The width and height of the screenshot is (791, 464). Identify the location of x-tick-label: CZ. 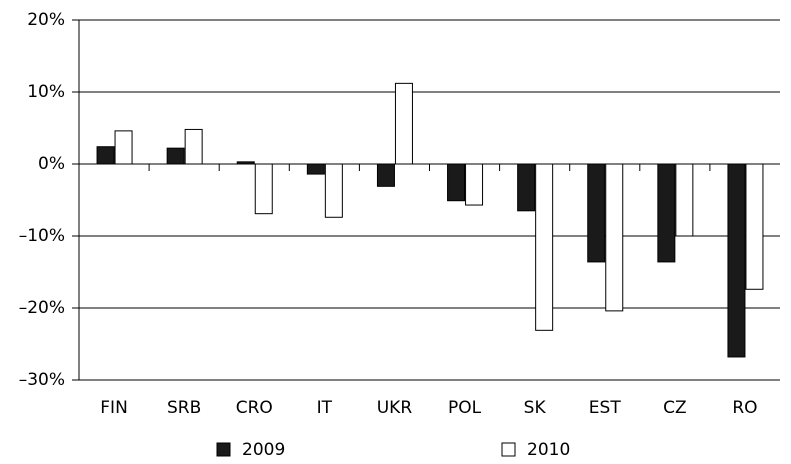
(675, 408).